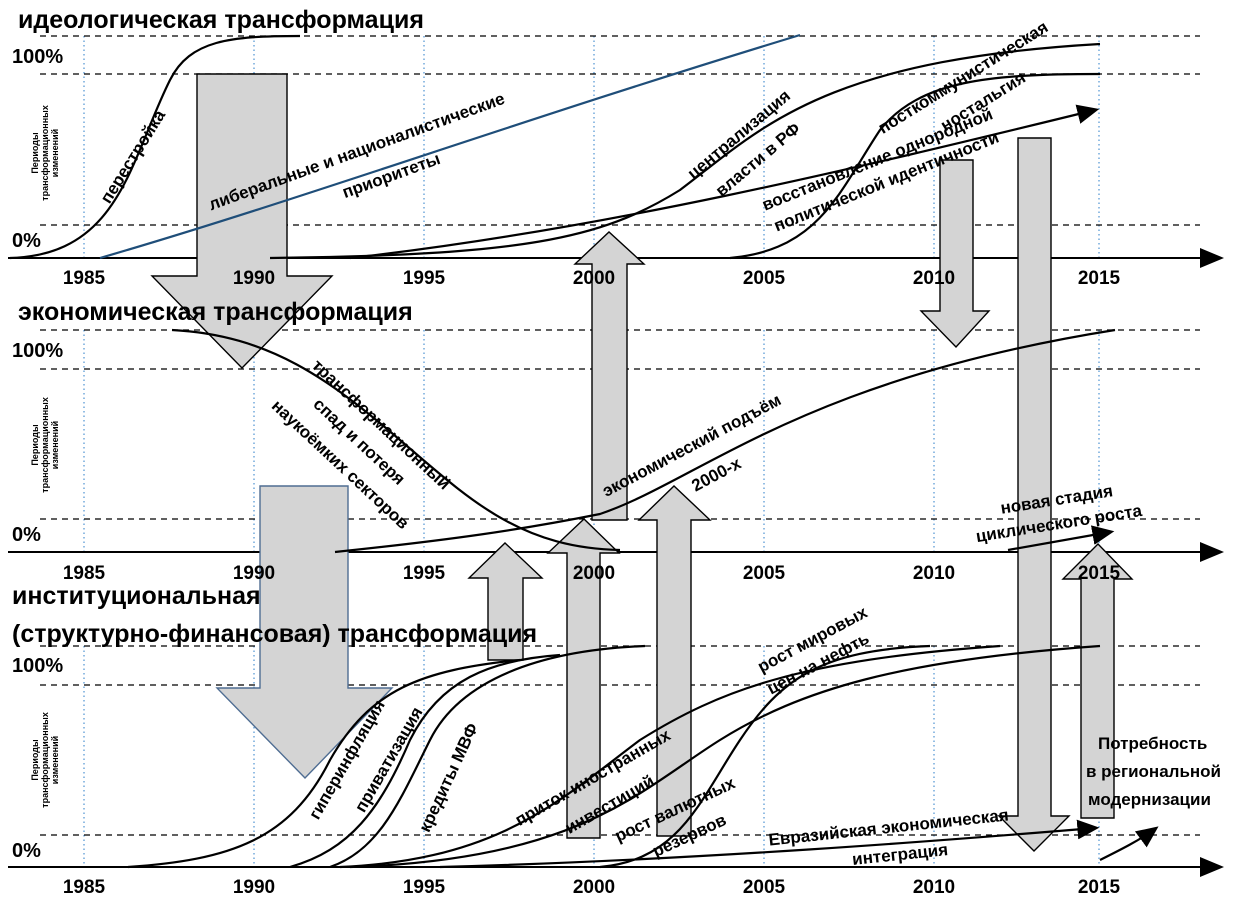 The width and height of the screenshot is (1242, 906). What do you see at coordinates (1099, 887) in the screenshot?
I see `institutional-x-tick: 2015` at bounding box center [1099, 887].